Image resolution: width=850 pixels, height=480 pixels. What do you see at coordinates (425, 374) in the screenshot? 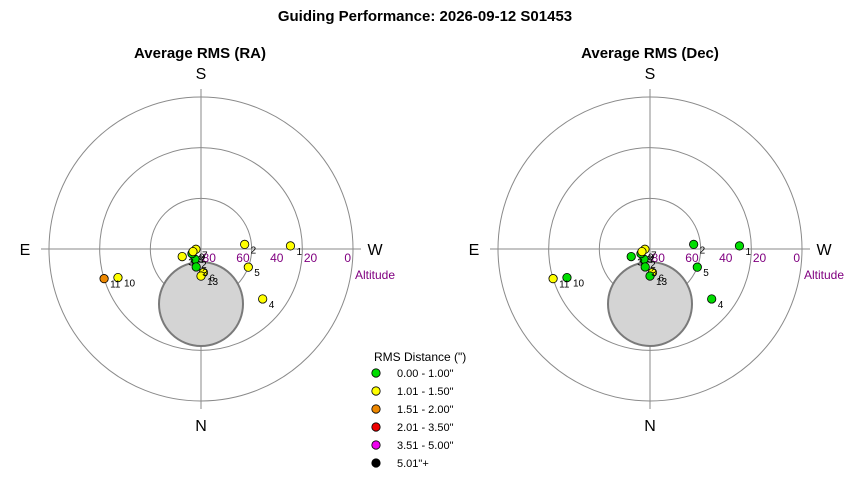
I see `legend-item-label: 0.00 - 1.00"` at bounding box center [425, 374].